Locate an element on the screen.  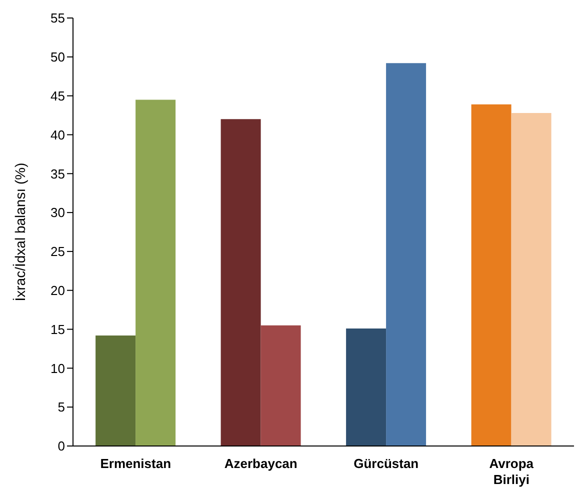
y-tick-label: 35 is located at coordinates (57, 174).